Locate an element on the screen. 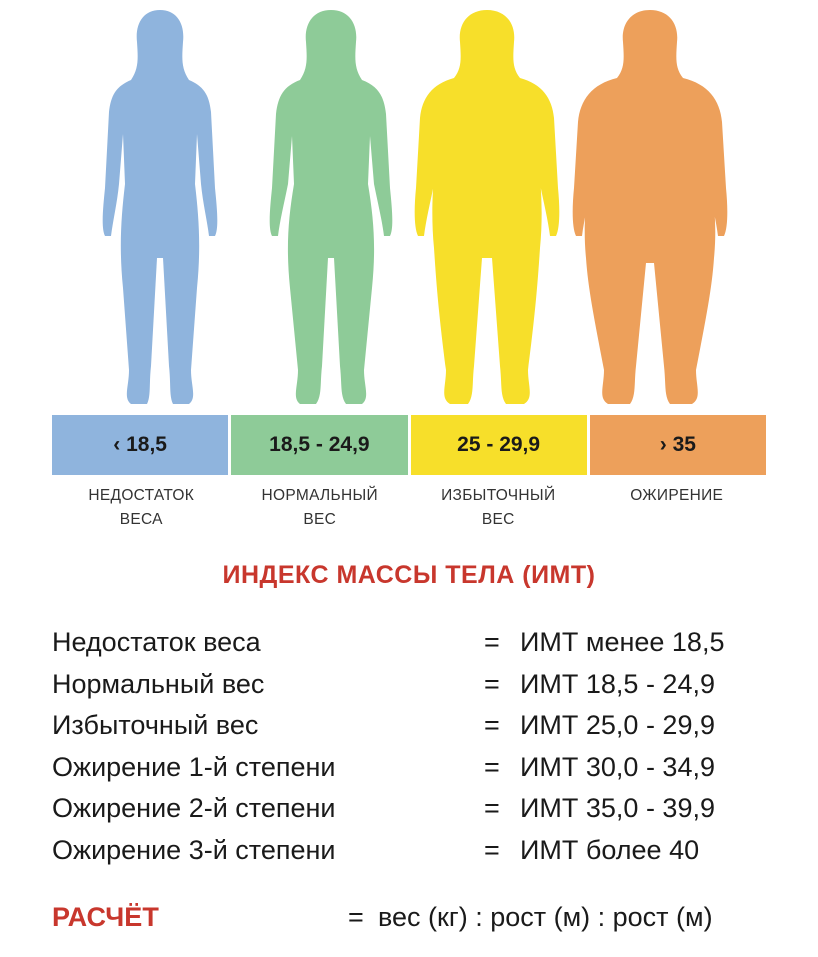 The image size is (818, 957). figure-1-shape is located at coordinates (331, 207).